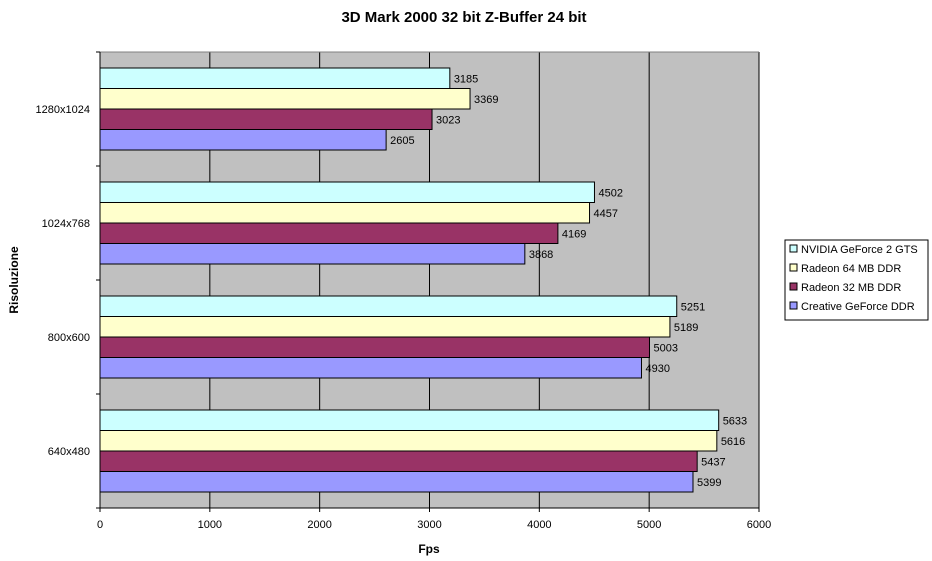 The width and height of the screenshot is (932, 561). What do you see at coordinates (733, 442) in the screenshot?
I see `data-label: 5616` at bounding box center [733, 442].